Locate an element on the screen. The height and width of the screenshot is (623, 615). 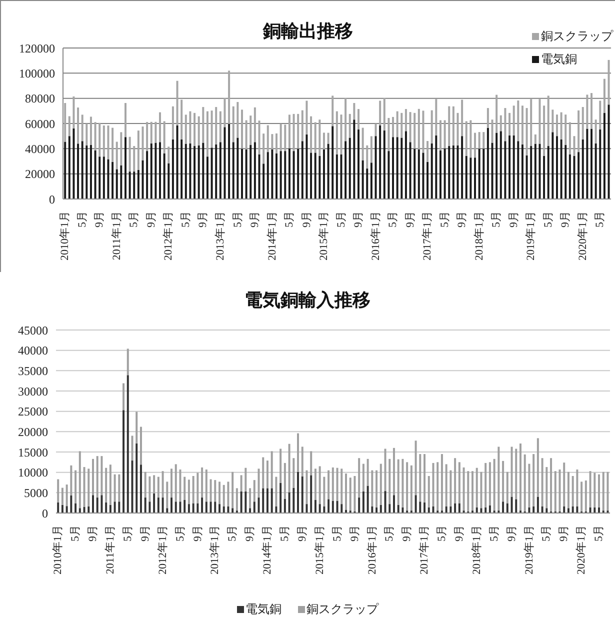
chart-title: 電気銅輸入推移 is located at coordinates (308, 300).